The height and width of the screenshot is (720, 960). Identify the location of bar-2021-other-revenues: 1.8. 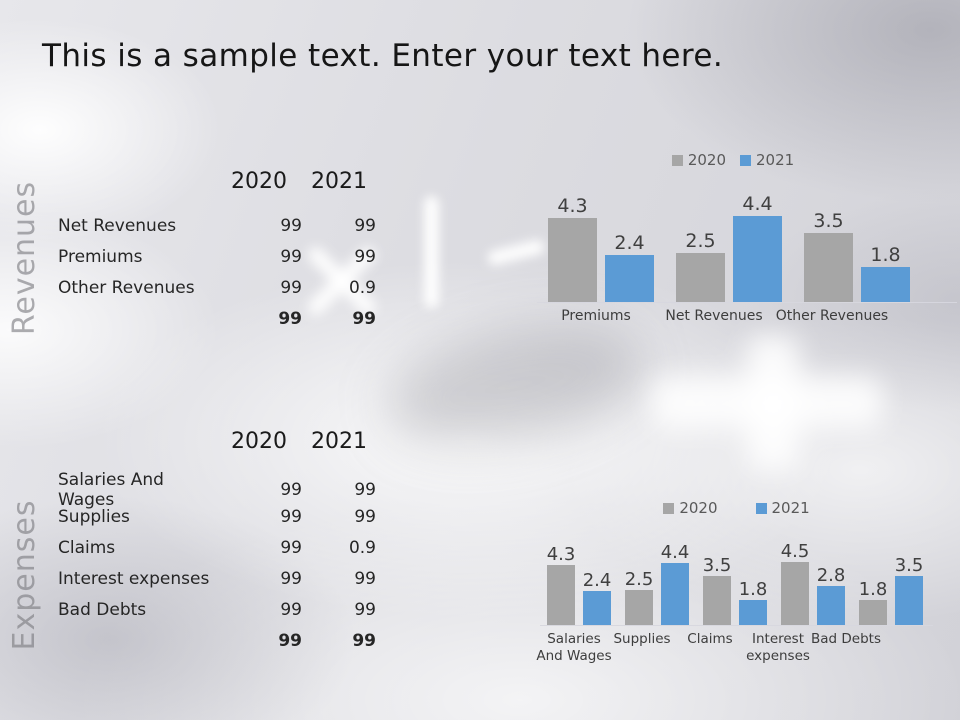
(885, 273).